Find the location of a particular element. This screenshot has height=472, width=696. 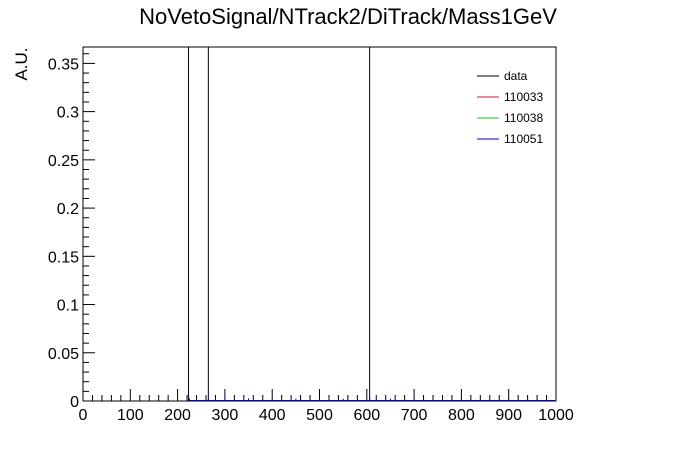

y-tick-label: 0.3 is located at coordinates (68, 113).